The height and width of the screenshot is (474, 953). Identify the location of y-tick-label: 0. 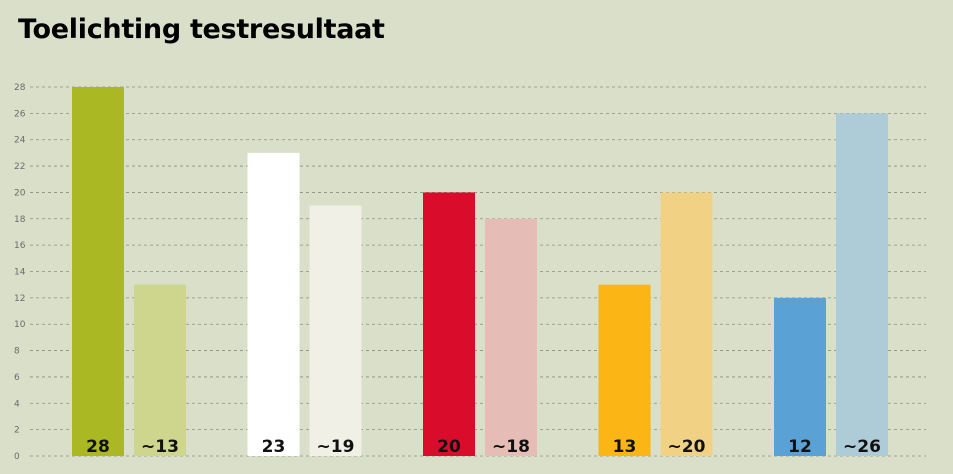
(17, 457).